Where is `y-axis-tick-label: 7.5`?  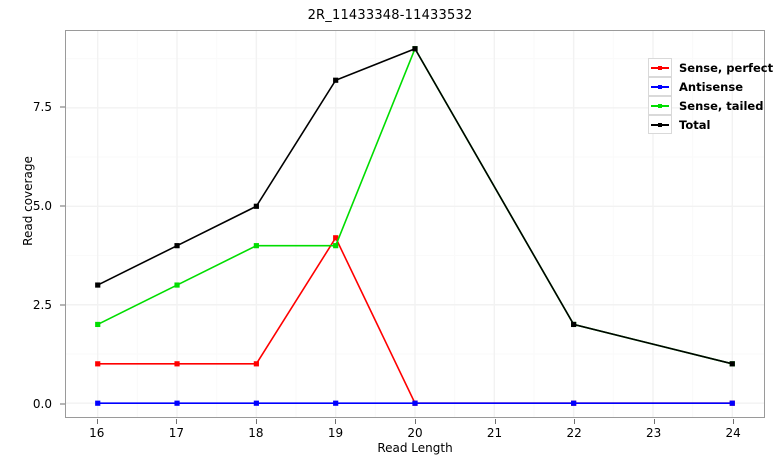
y-axis-tick-label: 7.5 is located at coordinates (42, 107).